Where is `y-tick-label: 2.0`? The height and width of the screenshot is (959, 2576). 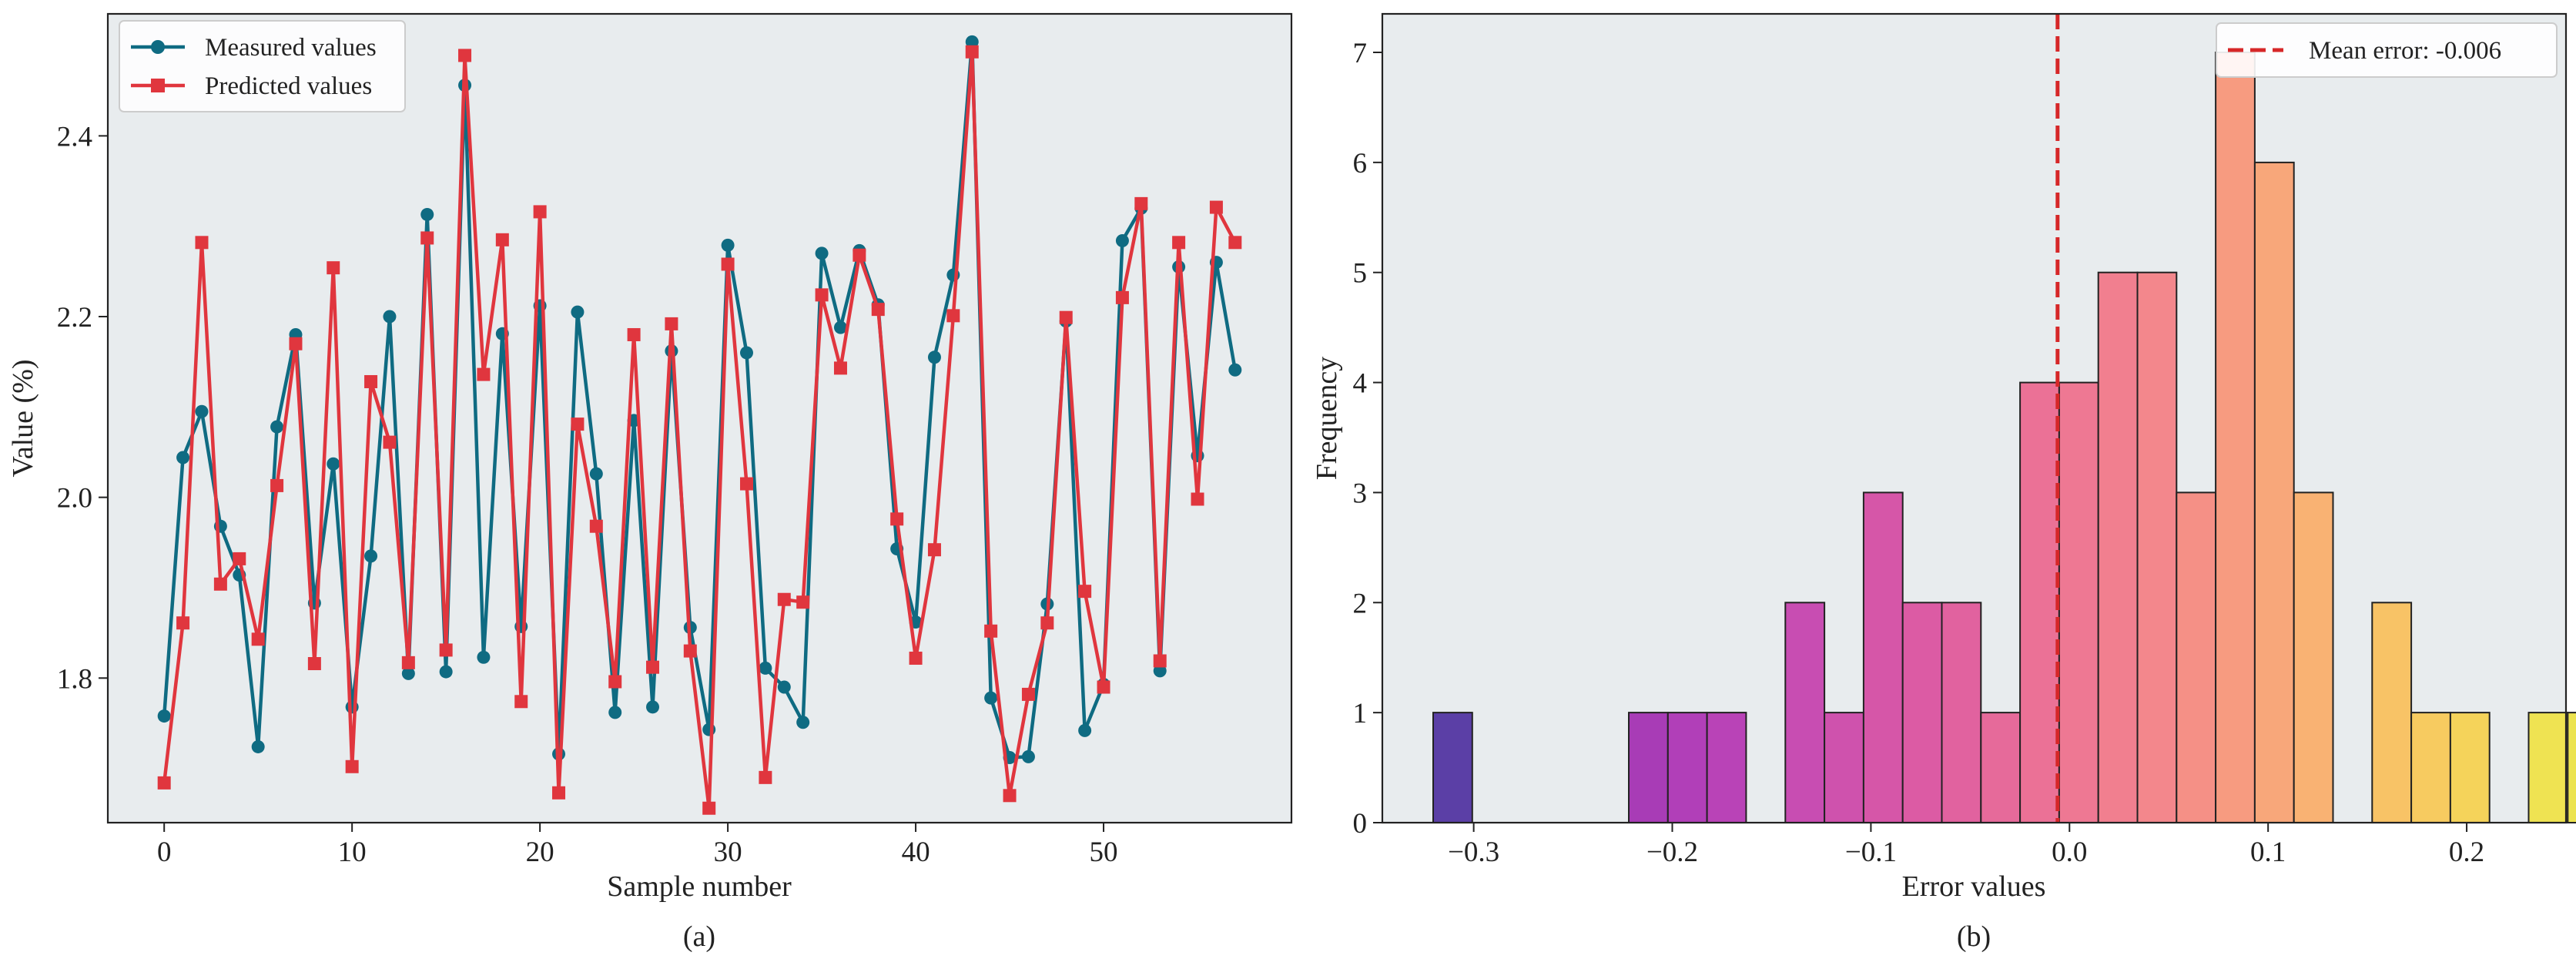
y-tick-label: 2.0 is located at coordinates (74, 499).